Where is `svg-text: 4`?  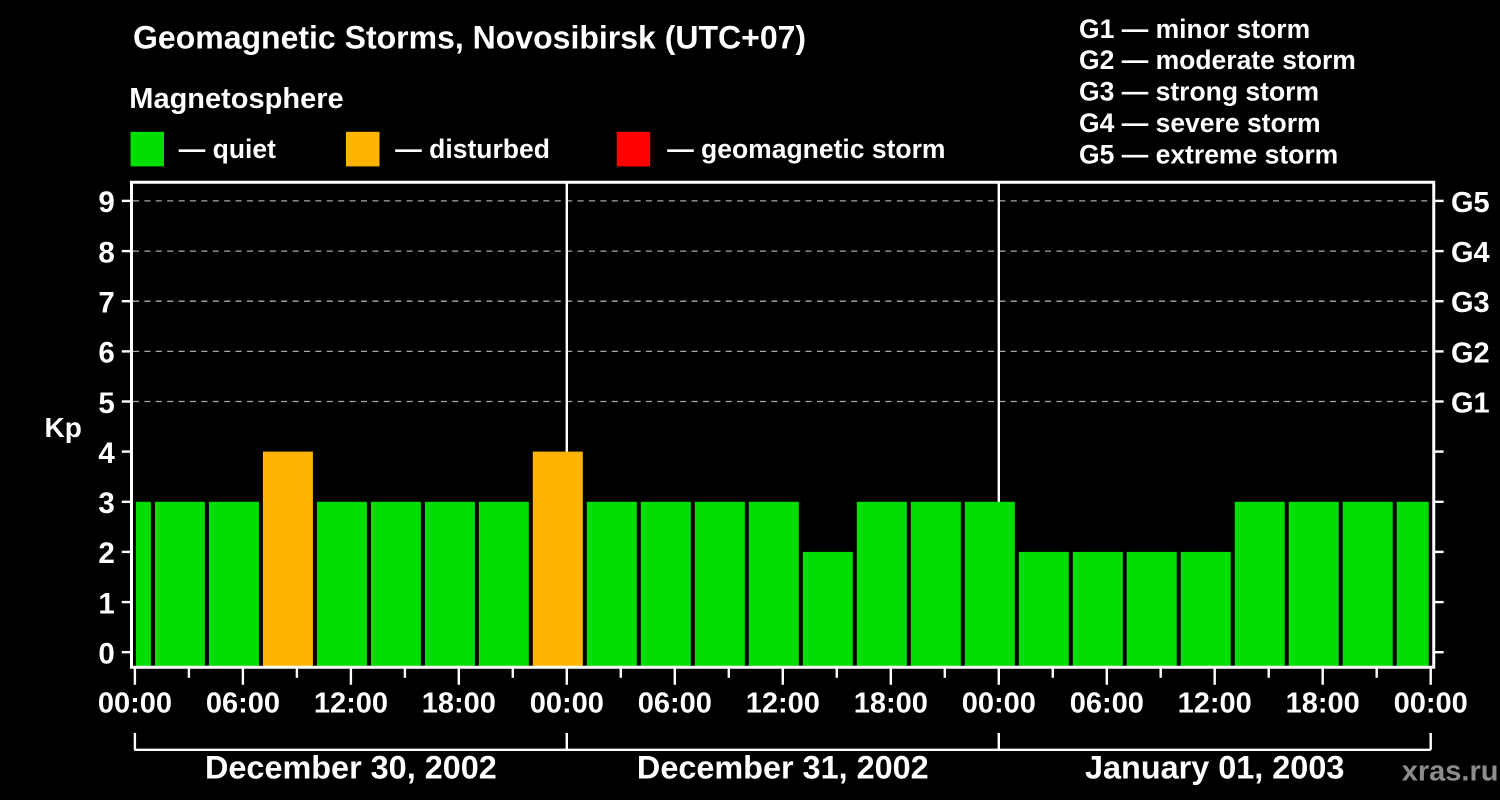
svg-text: 4 is located at coordinates (106, 453).